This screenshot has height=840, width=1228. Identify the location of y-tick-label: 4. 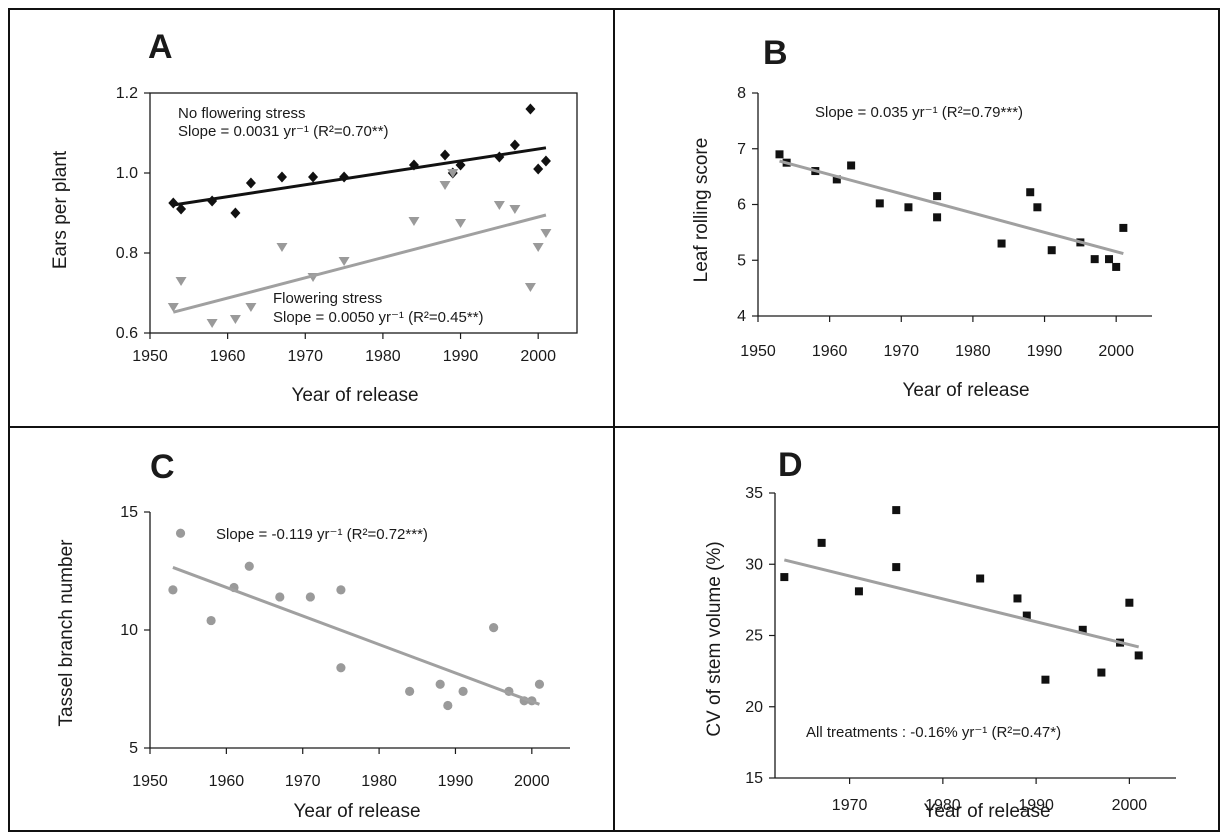
(741, 316).